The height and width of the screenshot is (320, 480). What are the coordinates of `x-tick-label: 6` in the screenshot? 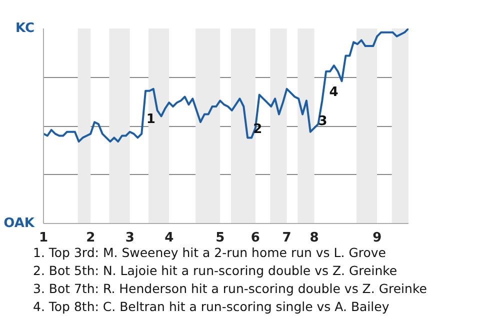 It's located at (255, 238).